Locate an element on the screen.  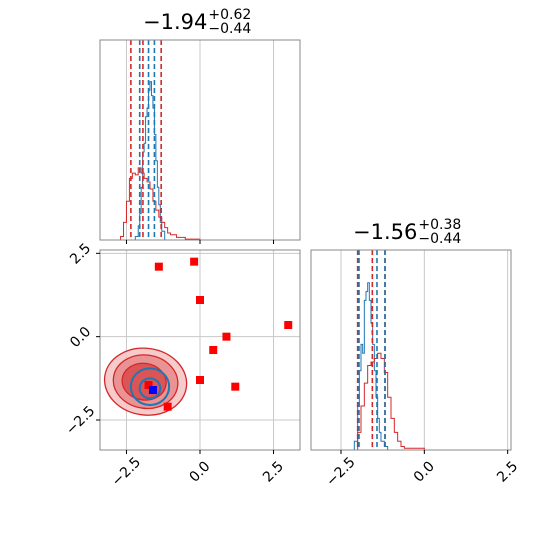
histogram-1-series-secondary-step is located at coordinates (161, 204).